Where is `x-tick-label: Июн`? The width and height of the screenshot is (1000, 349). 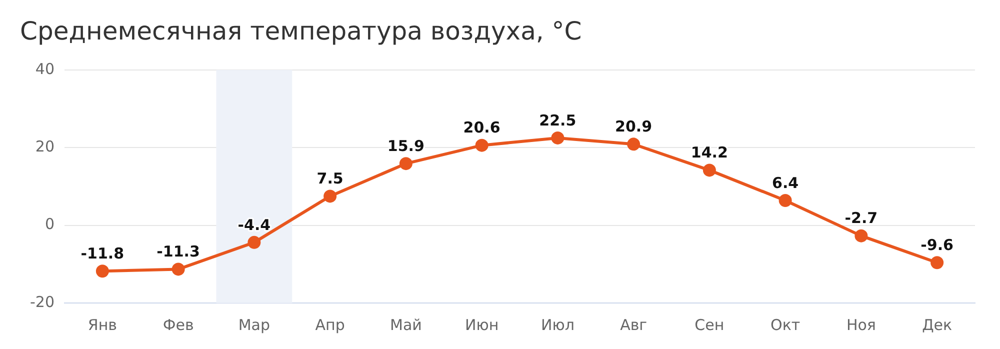 x-tick-label: Июн is located at coordinates (481, 325).